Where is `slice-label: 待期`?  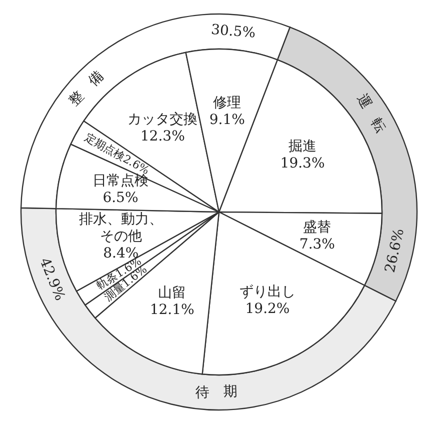
slice-label: 待期 is located at coordinates (223, 392).